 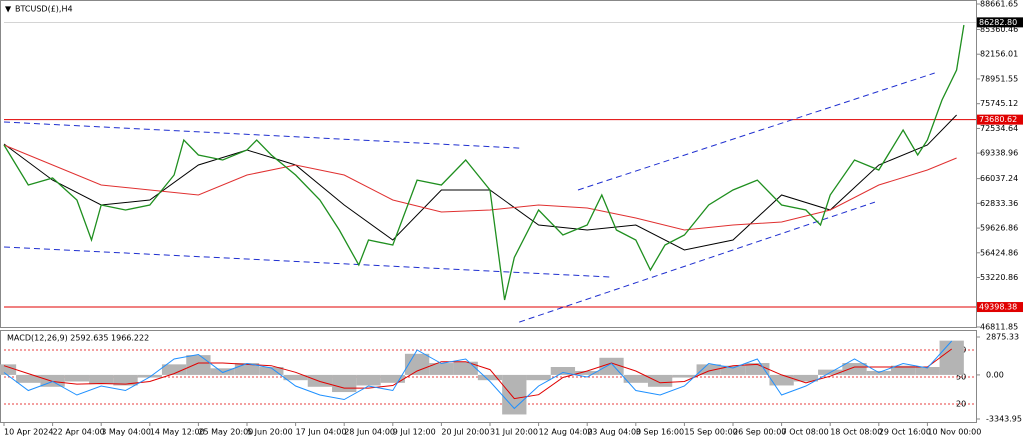 I want to click on x-tick-label: 28 Jun 04:00, so click(x=369, y=432).